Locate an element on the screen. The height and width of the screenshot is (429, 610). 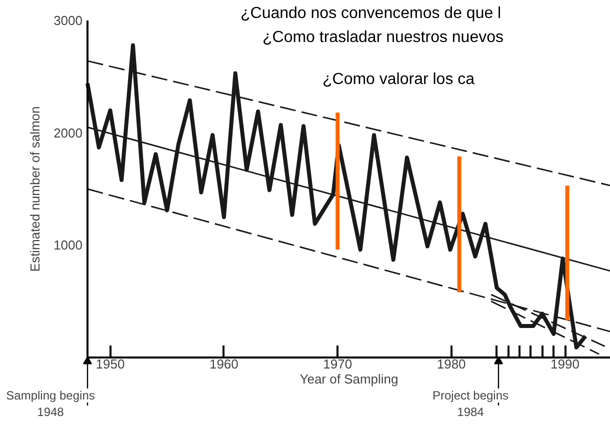
annotation: ¿Como trasladar nuestros nuevos is located at coordinates (383, 37).